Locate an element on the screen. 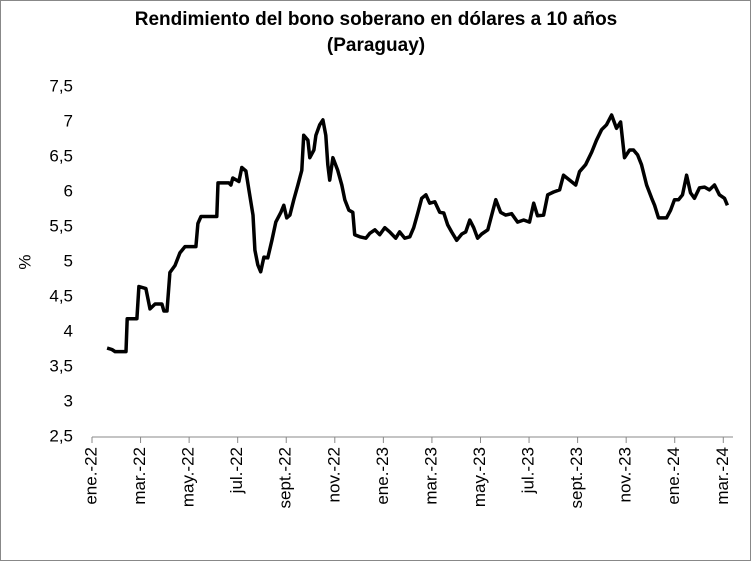  y-tick-label: 7 is located at coordinates (68, 120).